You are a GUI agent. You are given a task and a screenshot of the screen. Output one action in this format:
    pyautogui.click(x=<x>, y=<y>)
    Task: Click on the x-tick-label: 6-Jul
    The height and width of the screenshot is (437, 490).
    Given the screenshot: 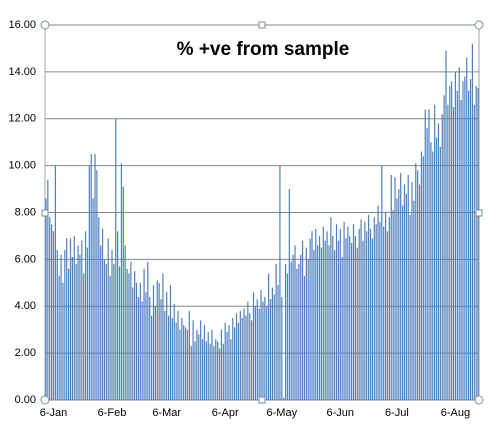 What is the action you would take?
    pyautogui.click(x=397, y=413)
    